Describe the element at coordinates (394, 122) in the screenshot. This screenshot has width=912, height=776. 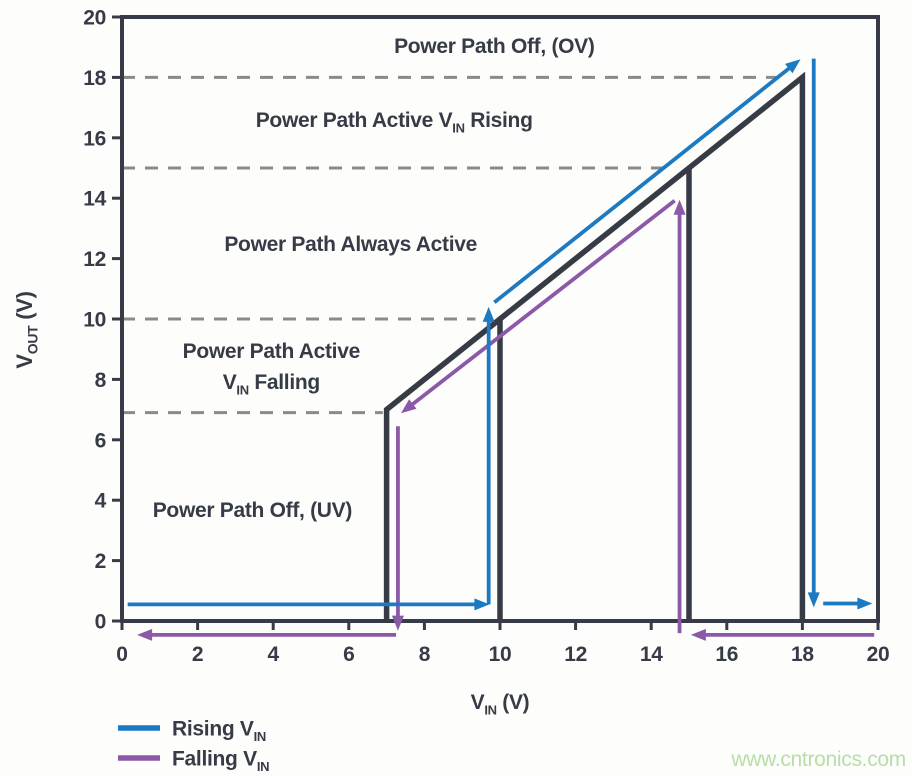
I see `region-label-1: Power Path Active VIN Rising` at that location.